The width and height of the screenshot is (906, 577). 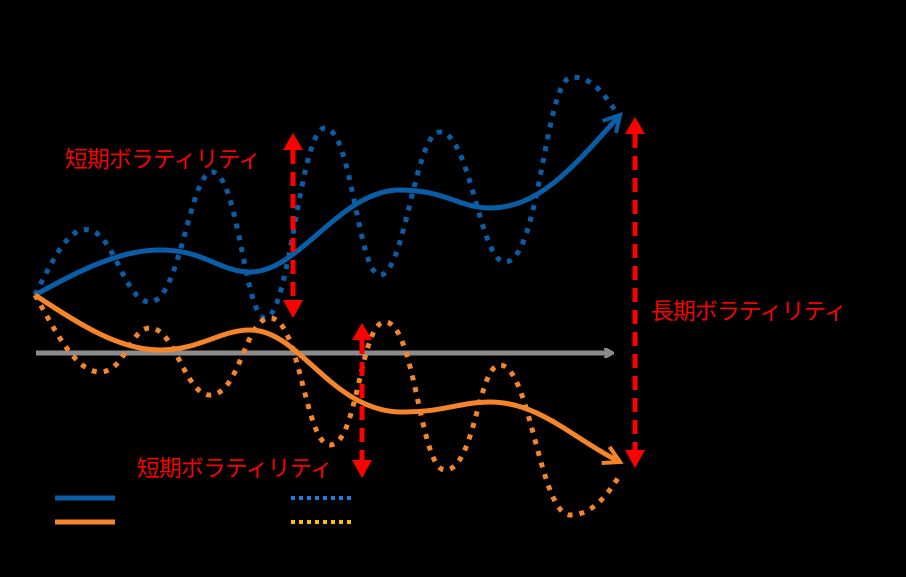 What do you see at coordinates (235, 469) in the screenshot?
I see `short-term-volatility-label-bottom: 短期ボラティリティ` at bounding box center [235, 469].